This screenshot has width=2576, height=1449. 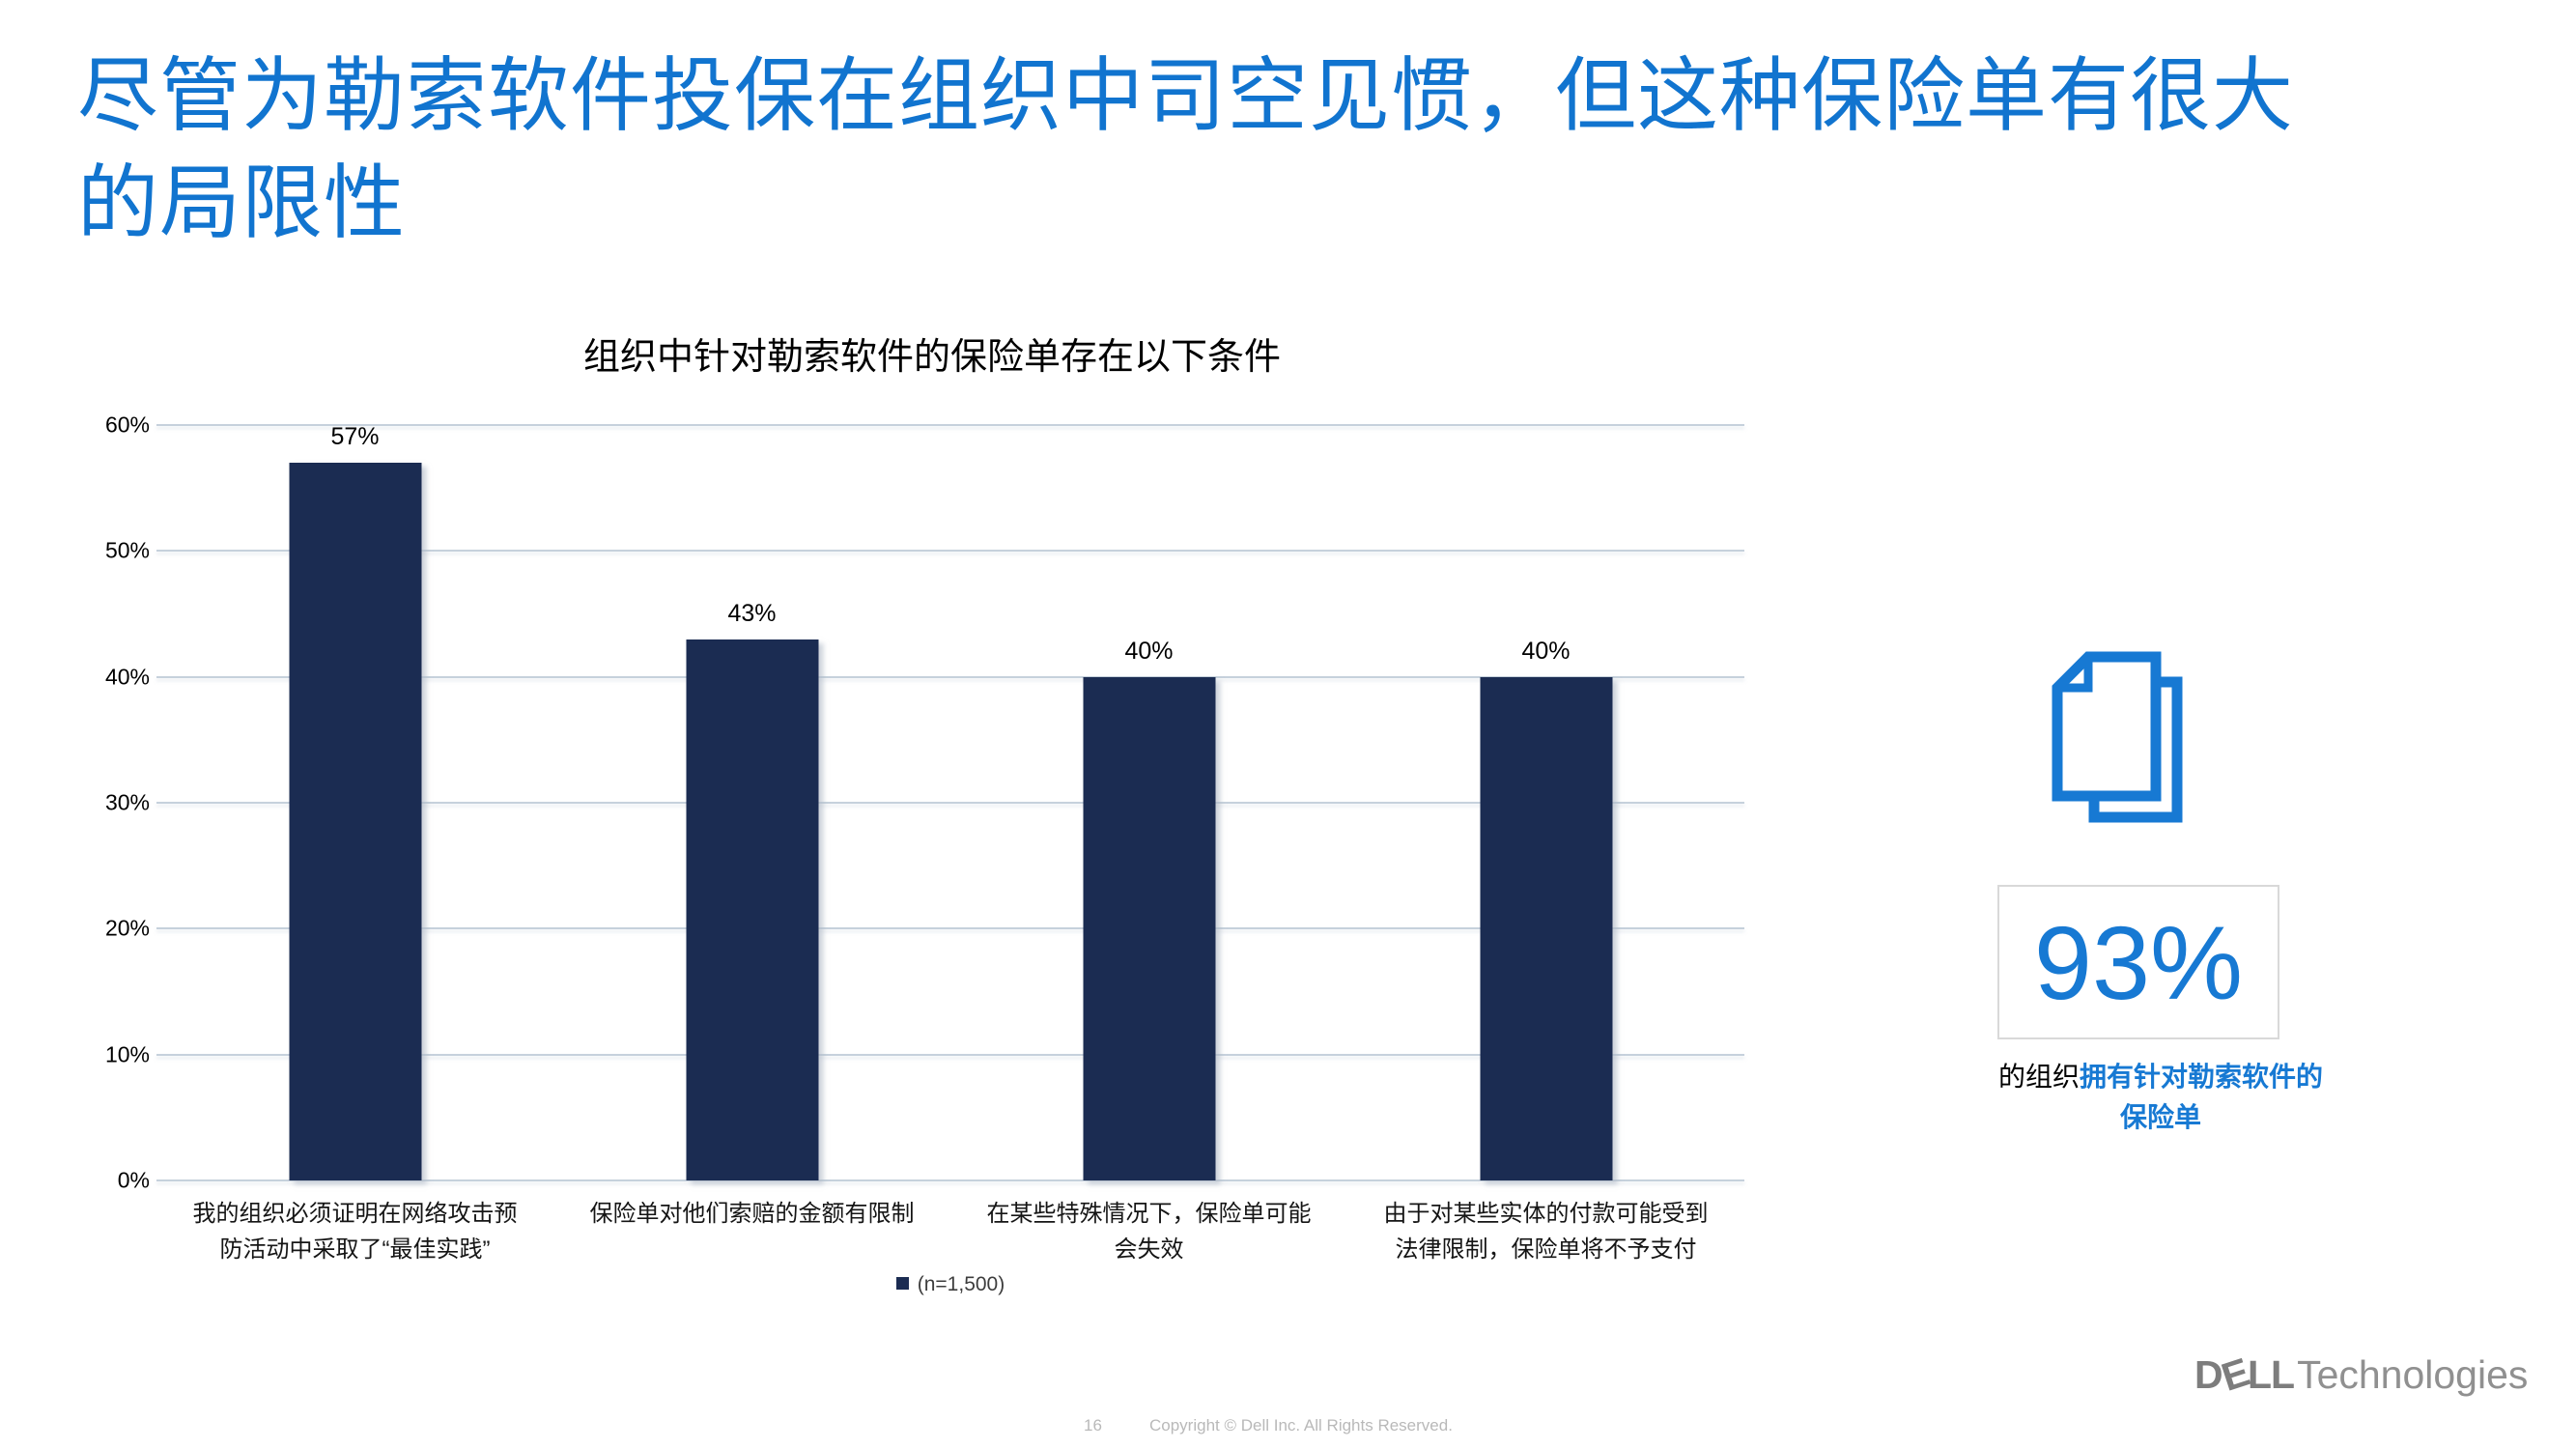 What do you see at coordinates (2202, 1077) in the screenshot?
I see `stat-caption-bold: 拥有针对勒索软件的` at bounding box center [2202, 1077].